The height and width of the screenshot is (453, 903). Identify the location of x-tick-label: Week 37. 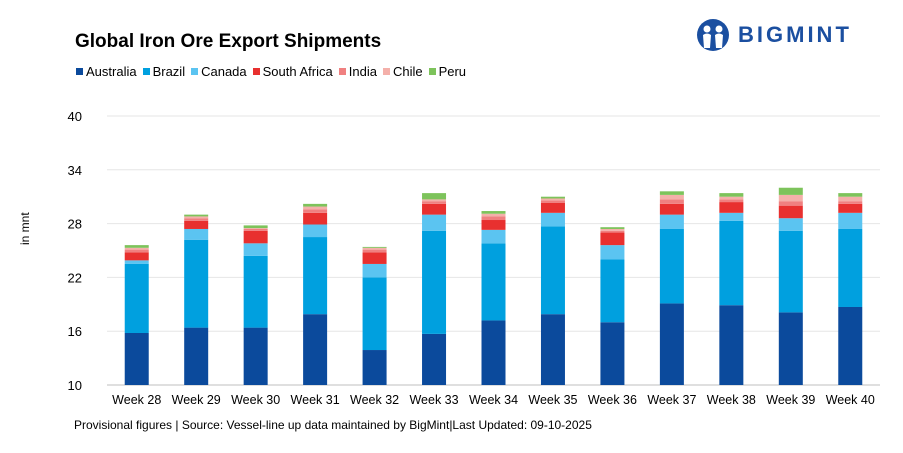
(671, 400).